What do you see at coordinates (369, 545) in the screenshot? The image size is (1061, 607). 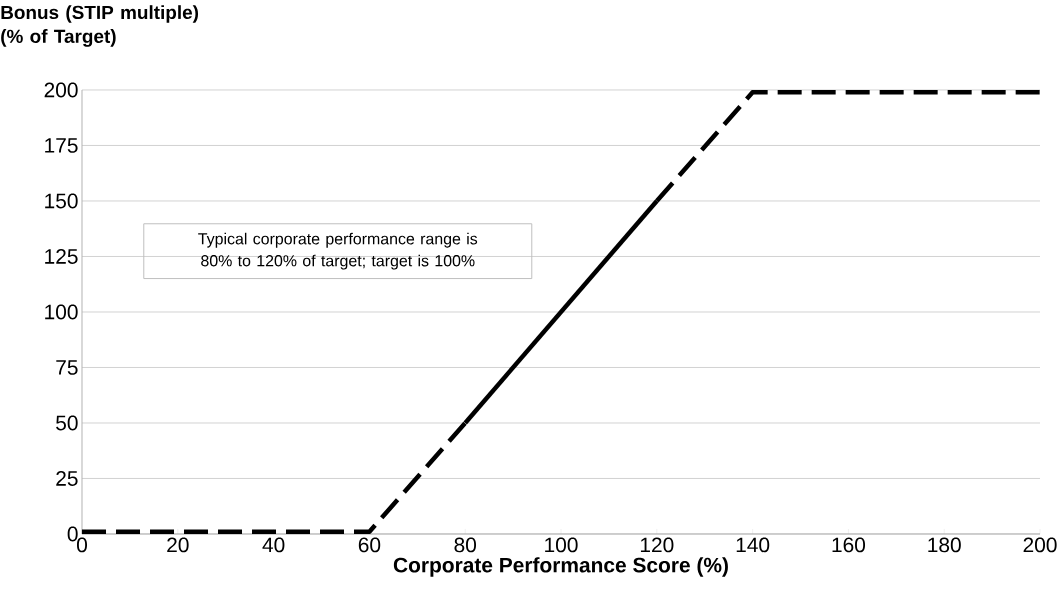 I see `x-tick-label: 60` at bounding box center [369, 545].